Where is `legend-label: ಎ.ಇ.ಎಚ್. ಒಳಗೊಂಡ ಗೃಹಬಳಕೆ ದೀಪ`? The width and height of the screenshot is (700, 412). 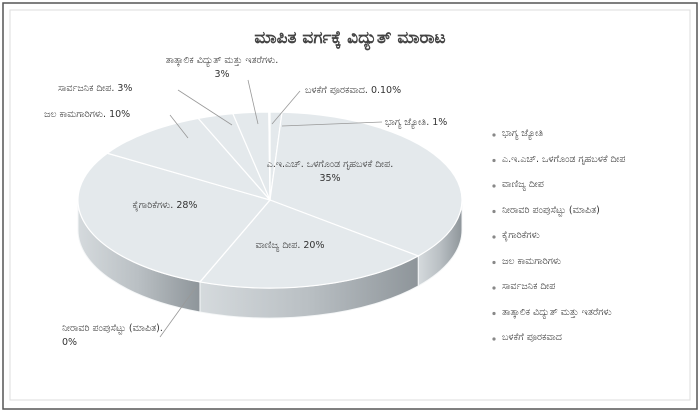 legend-label: ಎ.ಇ.ಎಚ್. ಒಳಗೊಂಡ ಗೃಹಬಳಕೆ ದೀಪ is located at coordinates (564, 159).